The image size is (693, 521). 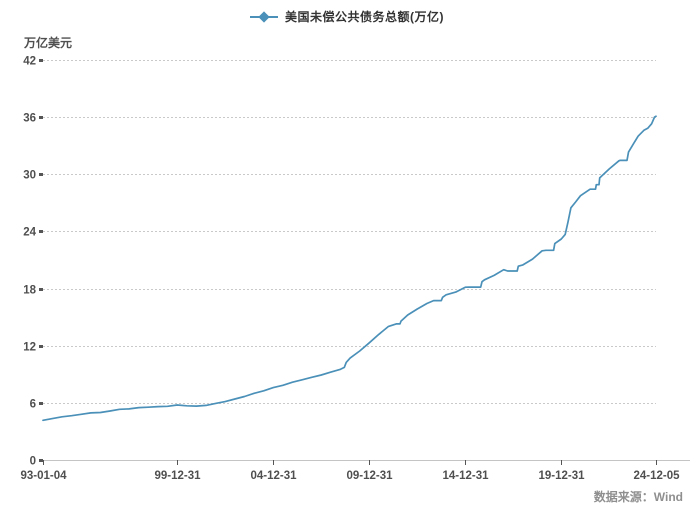 I want to click on y-tick-label: 36, so click(x=29, y=119).